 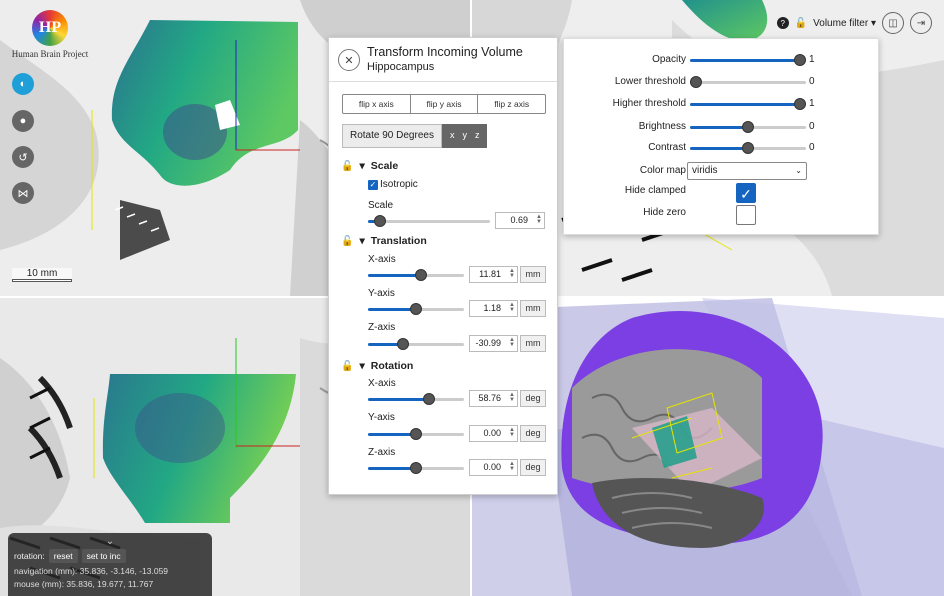 What do you see at coordinates (655, 190) in the screenshot?
I see `hide-clamped-label: Hide clamped` at bounding box center [655, 190].